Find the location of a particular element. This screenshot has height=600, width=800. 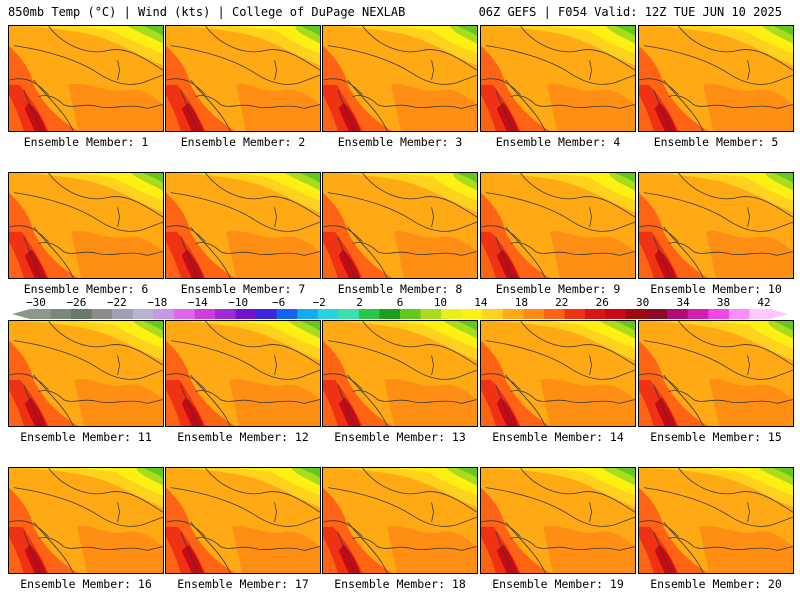

ensemble-member-label: Ensemble Member: 18 is located at coordinates (400, 584).